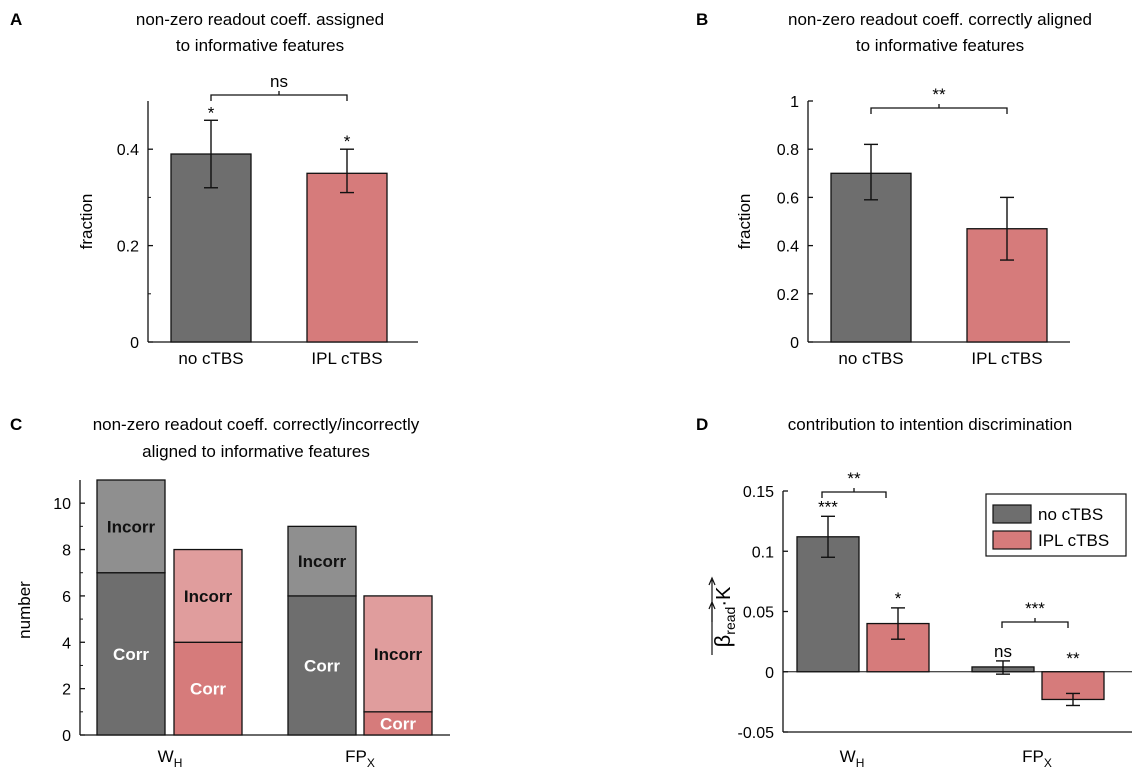  I want to click on panel-B-y-tick-label: 0.6, so click(788, 198).